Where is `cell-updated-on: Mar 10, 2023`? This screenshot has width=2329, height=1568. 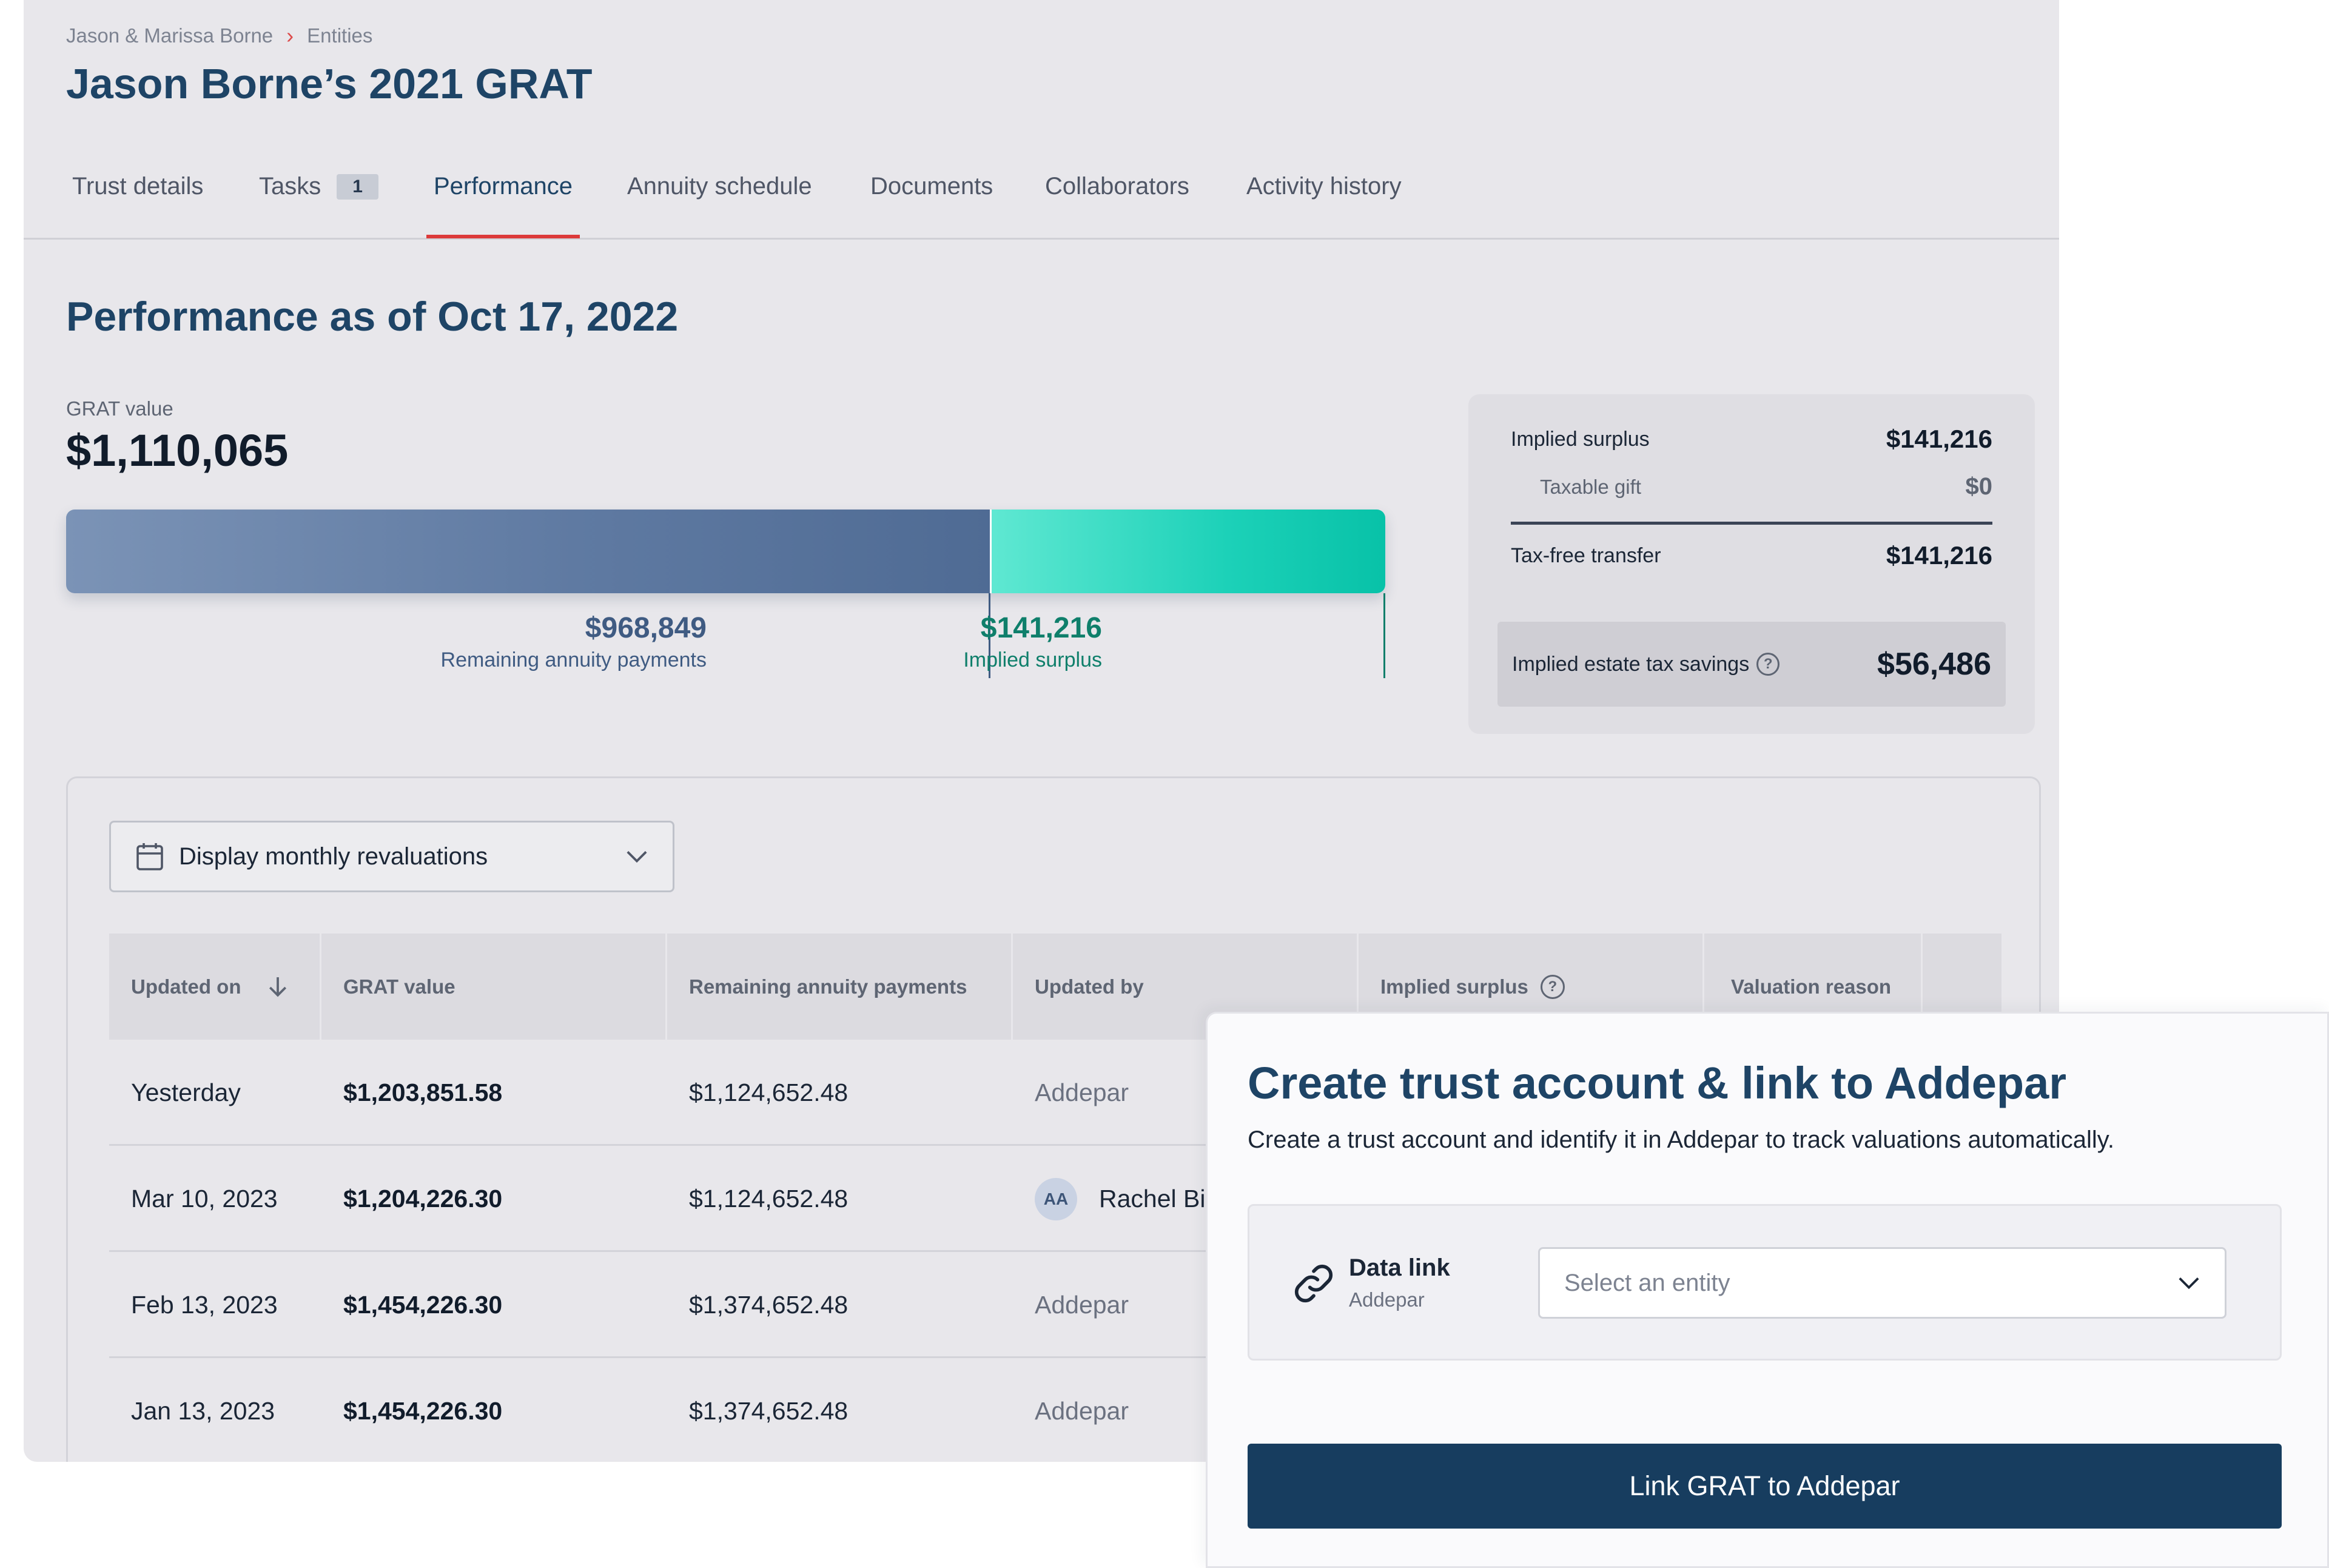 cell-updated-on: Mar 10, 2023 is located at coordinates (205, 1199).